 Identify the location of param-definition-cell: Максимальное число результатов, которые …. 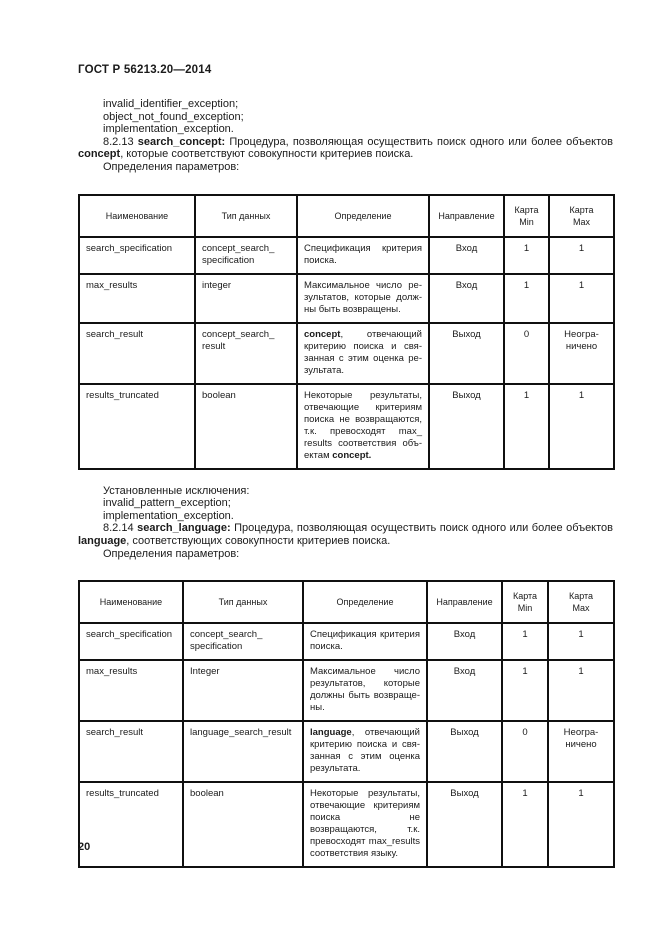
(365, 691).